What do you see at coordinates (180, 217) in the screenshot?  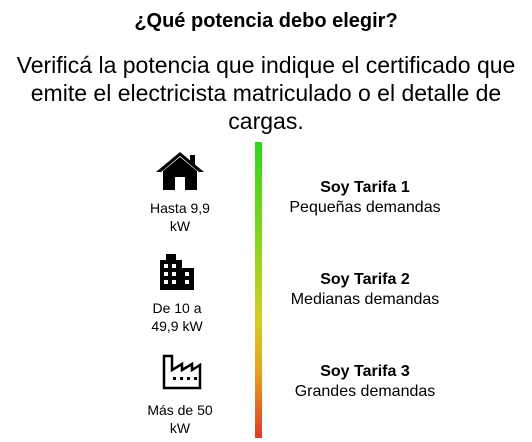 I see `tier-1-range: Hasta 9,9 kW` at bounding box center [180, 217].